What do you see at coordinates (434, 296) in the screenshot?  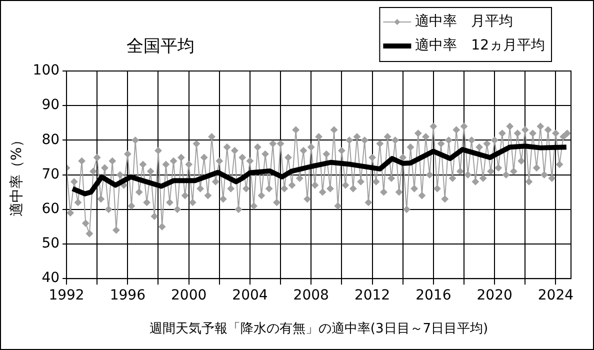 I see `x-tick-label: 2016` at bounding box center [434, 296].